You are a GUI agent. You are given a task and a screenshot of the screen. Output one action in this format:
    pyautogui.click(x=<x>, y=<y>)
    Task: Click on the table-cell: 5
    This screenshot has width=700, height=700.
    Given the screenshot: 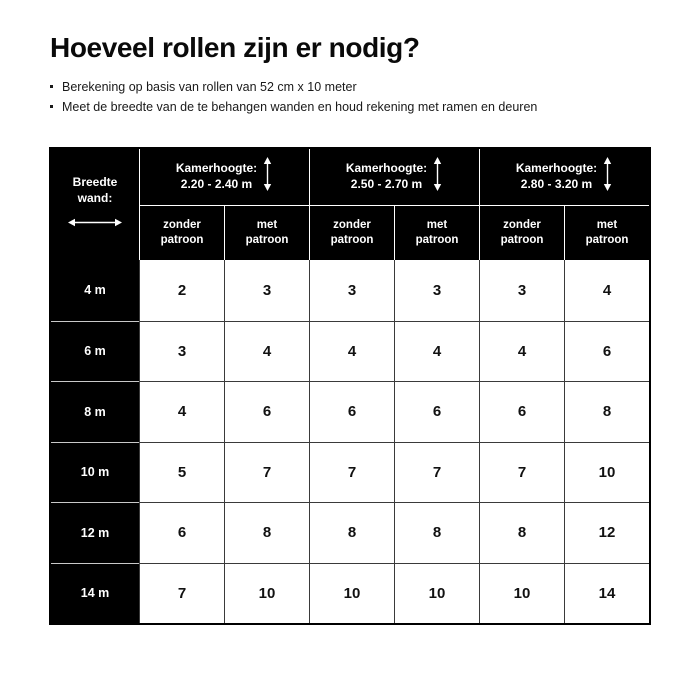 What is the action you would take?
    pyautogui.click(x=181, y=471)
    